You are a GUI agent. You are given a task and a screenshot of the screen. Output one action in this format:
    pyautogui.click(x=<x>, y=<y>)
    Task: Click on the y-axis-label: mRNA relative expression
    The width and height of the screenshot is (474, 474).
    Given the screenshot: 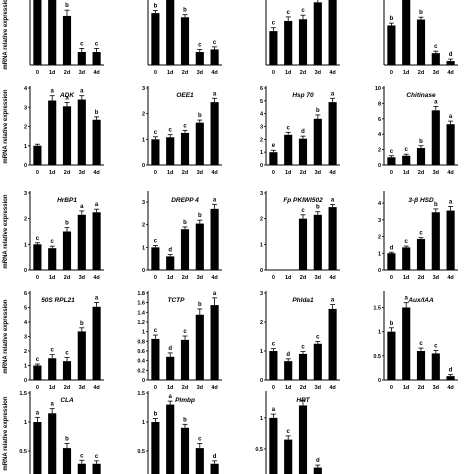 What is the action you would take?
    pyautogui.click(x=6, y=231)
    